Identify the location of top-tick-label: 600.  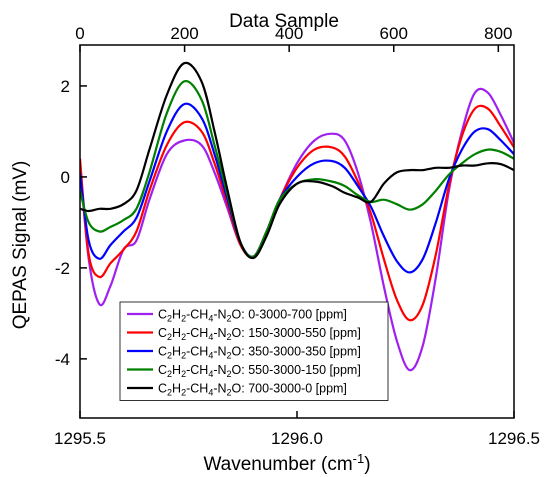
(394, 33).